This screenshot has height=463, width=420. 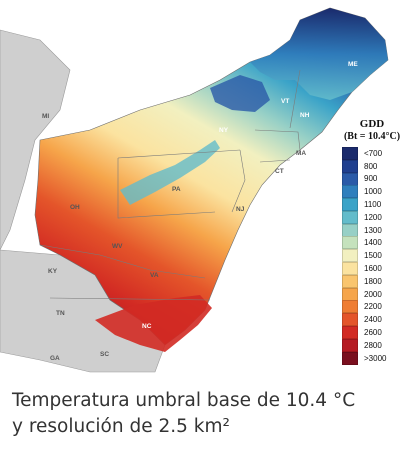 I want to click on legend-item: >3000, so click(x=372, y=358).